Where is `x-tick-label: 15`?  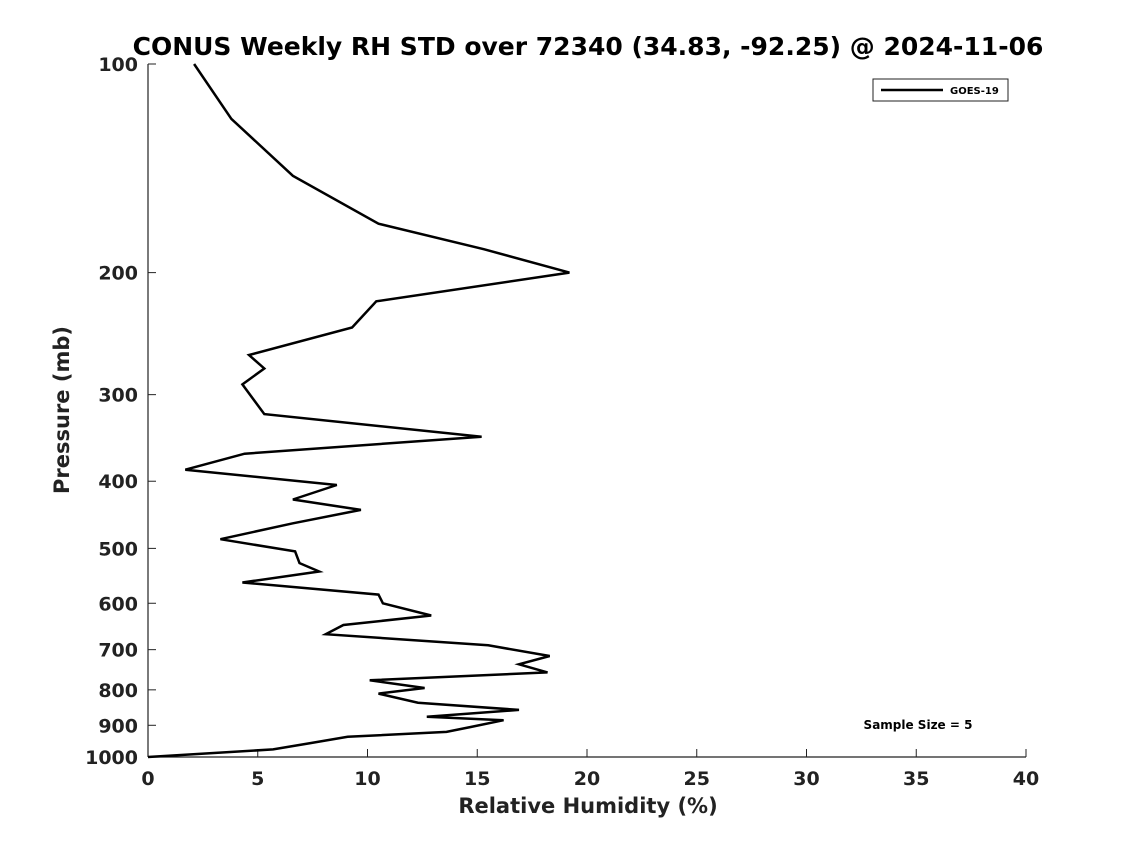
x-tick-label: 15 is located at coordinates (477, 779).